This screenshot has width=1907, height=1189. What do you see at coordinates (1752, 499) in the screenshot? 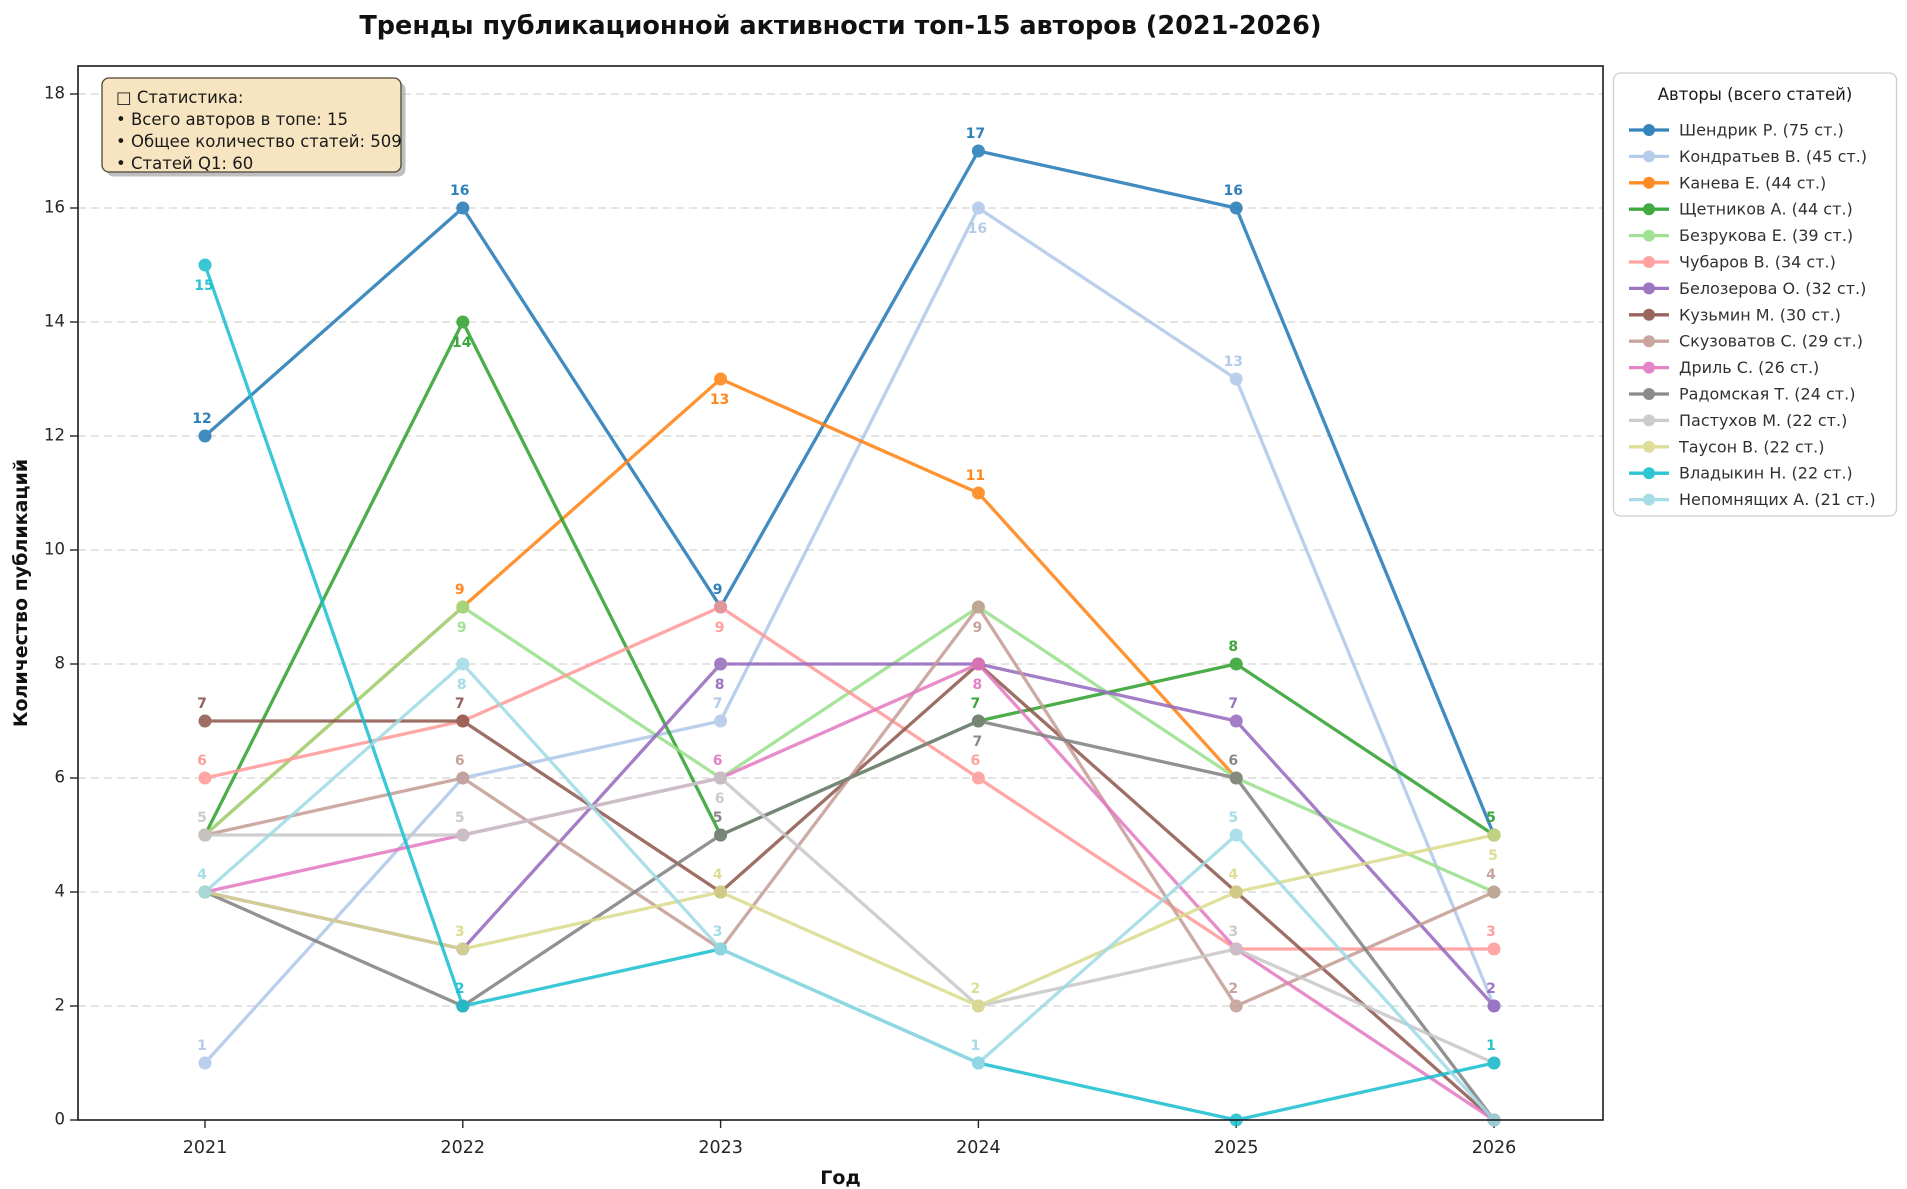
I see `legend-item: Непомнящих А. (21 ст.)` at bounding box center [1752, 499].